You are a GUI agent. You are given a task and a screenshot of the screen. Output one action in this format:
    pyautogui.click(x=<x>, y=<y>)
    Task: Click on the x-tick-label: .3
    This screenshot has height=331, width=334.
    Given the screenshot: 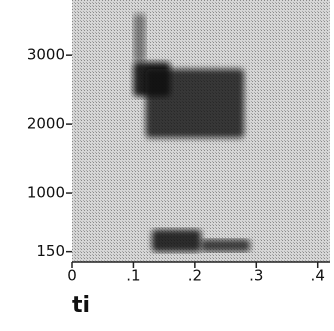 What is the action you would take?
    pyautogui.click(x=256, y=276)
    